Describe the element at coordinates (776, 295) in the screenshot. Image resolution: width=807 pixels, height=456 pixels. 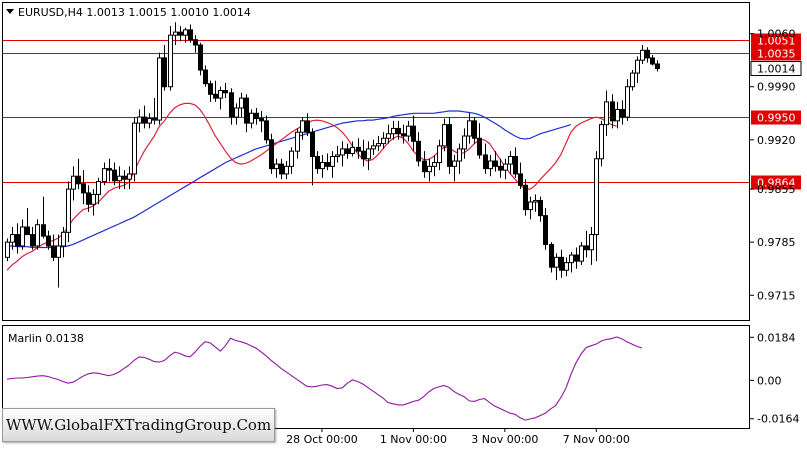
I see `price-tick-label: 0.9715` at that location.